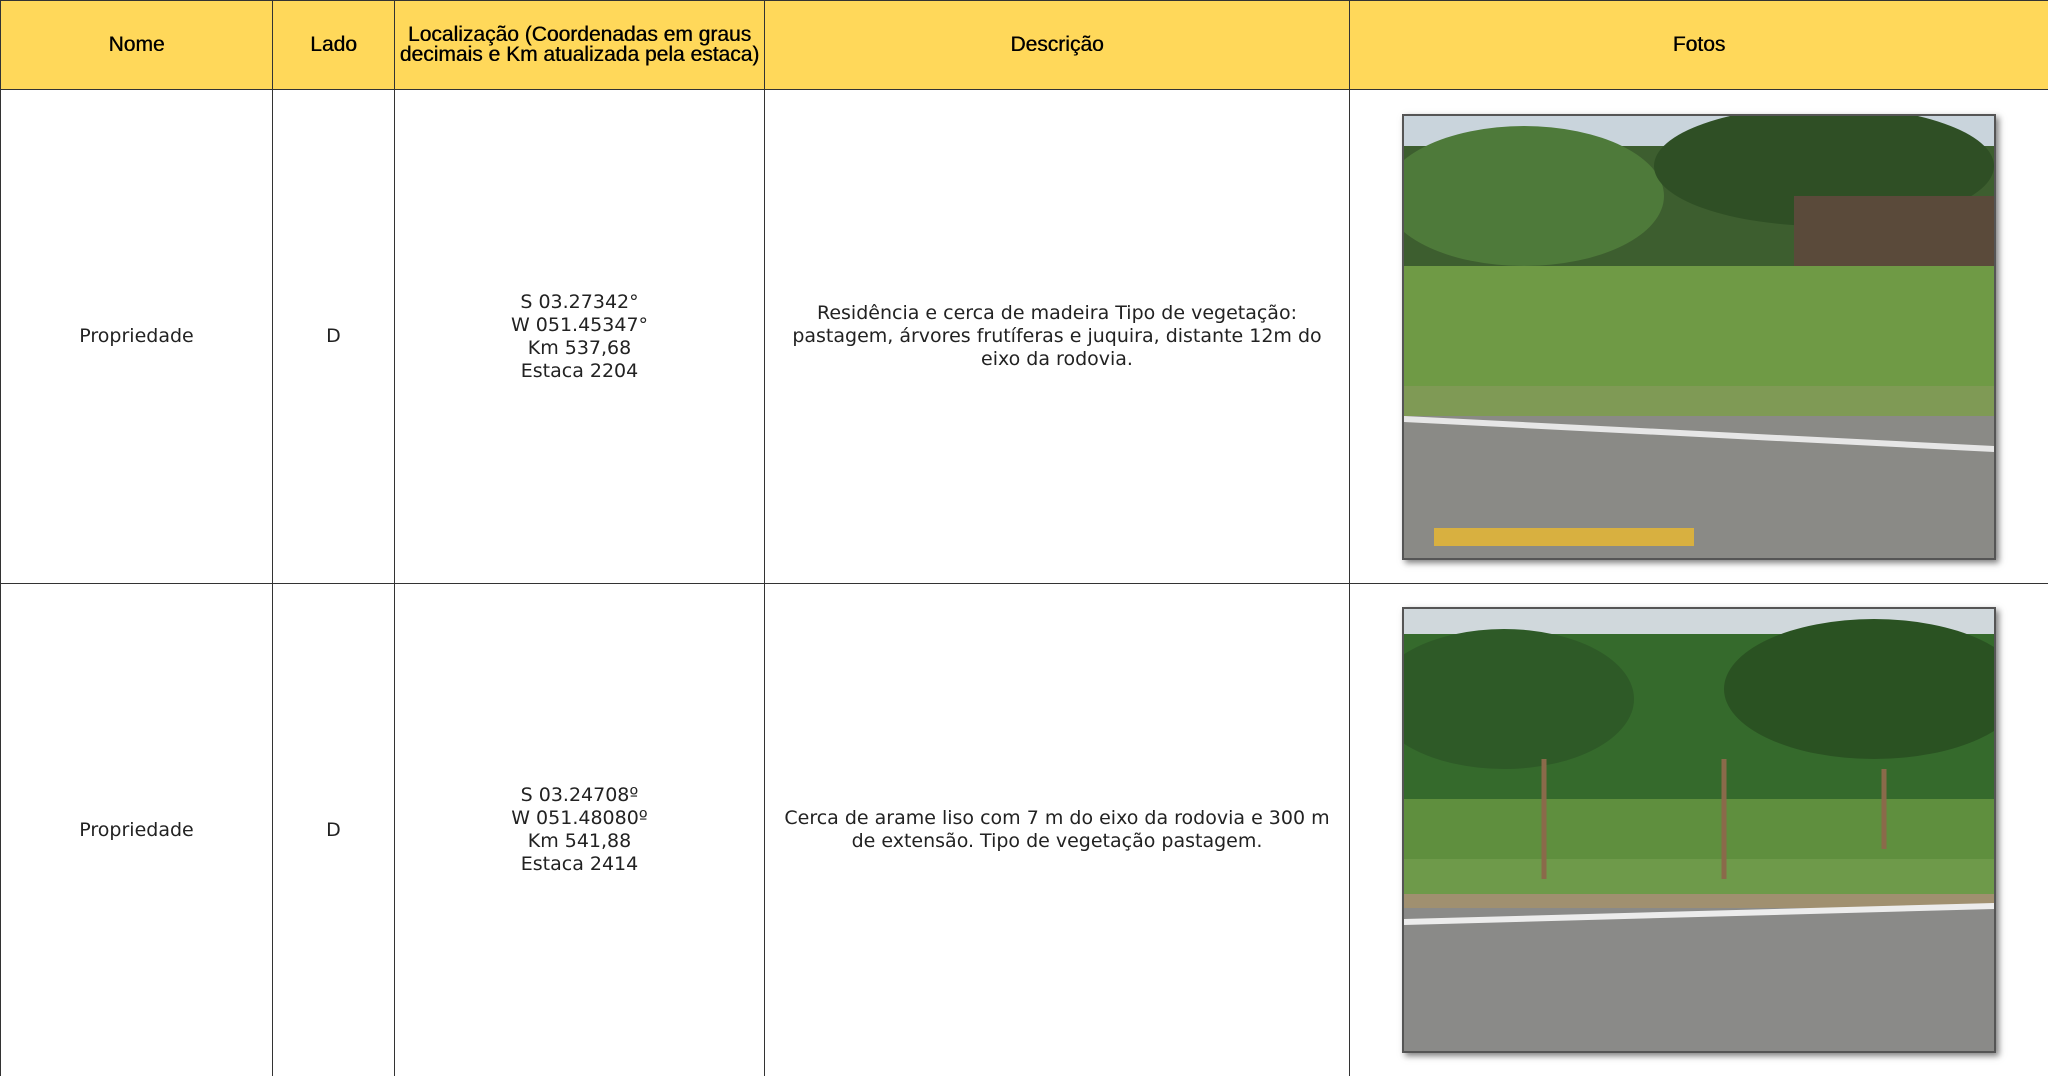 The height and width of the screenshot is (1076, 2048). I want to click on location-line: Estaca 2414, so click(579, 864).